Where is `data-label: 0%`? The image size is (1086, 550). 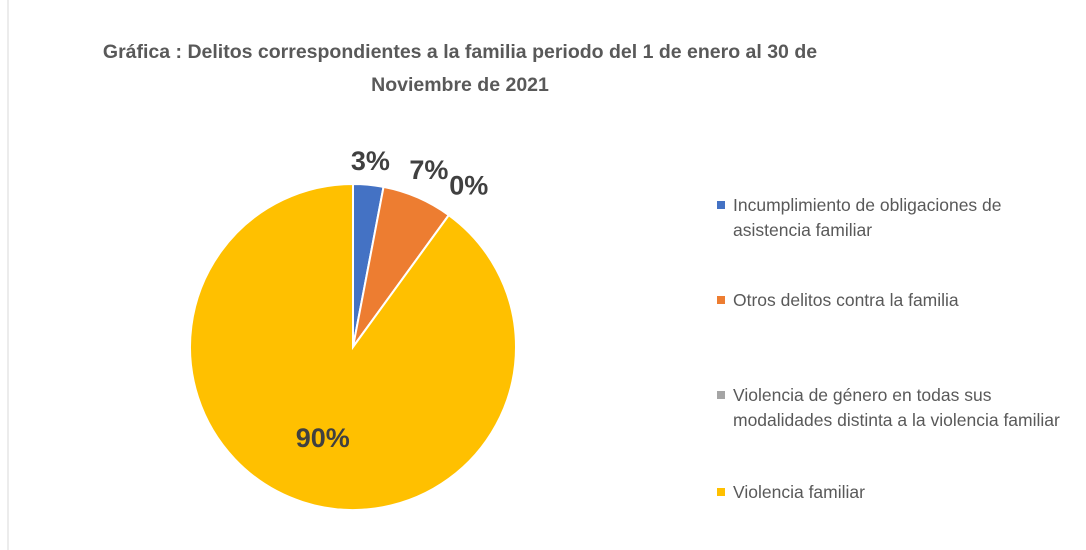
data-label: 0% is located at coordinates (468, 186).